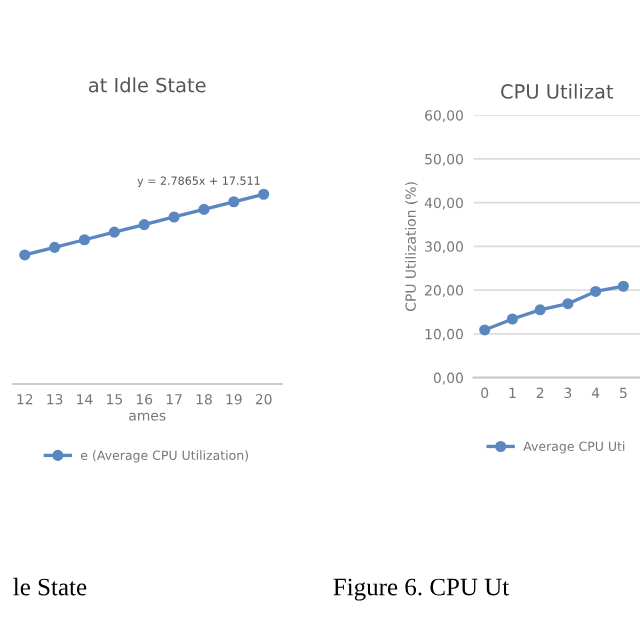  What do you see at coordinates (50, 586) in the screenshot?
I see `text: le State` at bounding box center [50, 586].